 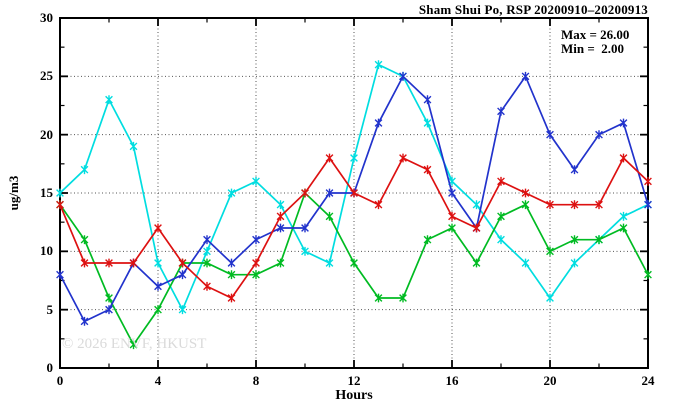 I want to click on y-tick-label: 30, so click(x=46, y=17).